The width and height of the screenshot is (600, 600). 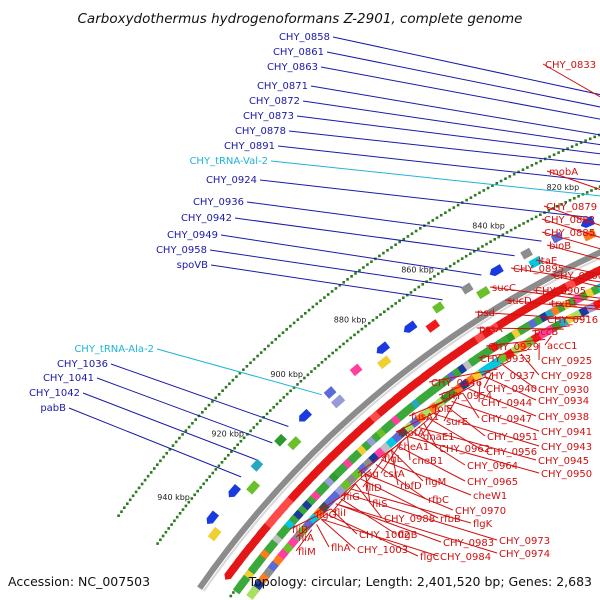 What do you see at coordinates (566, 447) in the screenshot?
I see `right-gene-label: CHY_0943` at bounding box center [566, 447].